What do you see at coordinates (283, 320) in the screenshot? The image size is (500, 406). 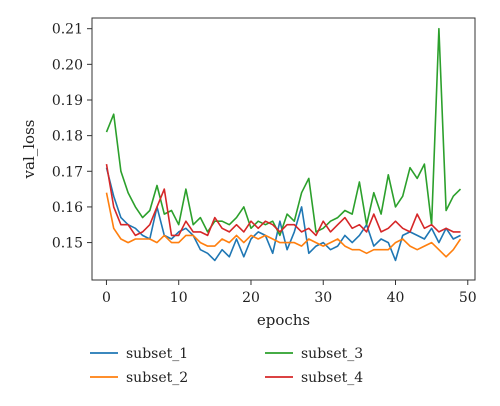 I see `x-axis-title: epochs` at bounding box center [283, 320].